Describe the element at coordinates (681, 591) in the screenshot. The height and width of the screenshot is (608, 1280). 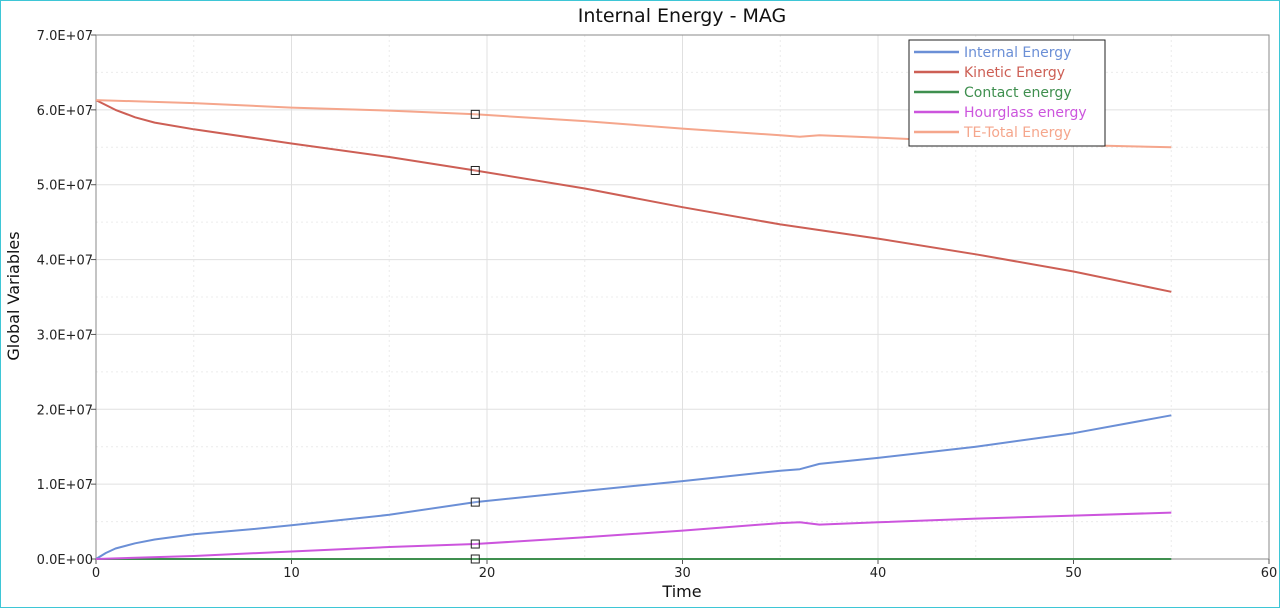
I see `x-axis-title: Time` at that location.